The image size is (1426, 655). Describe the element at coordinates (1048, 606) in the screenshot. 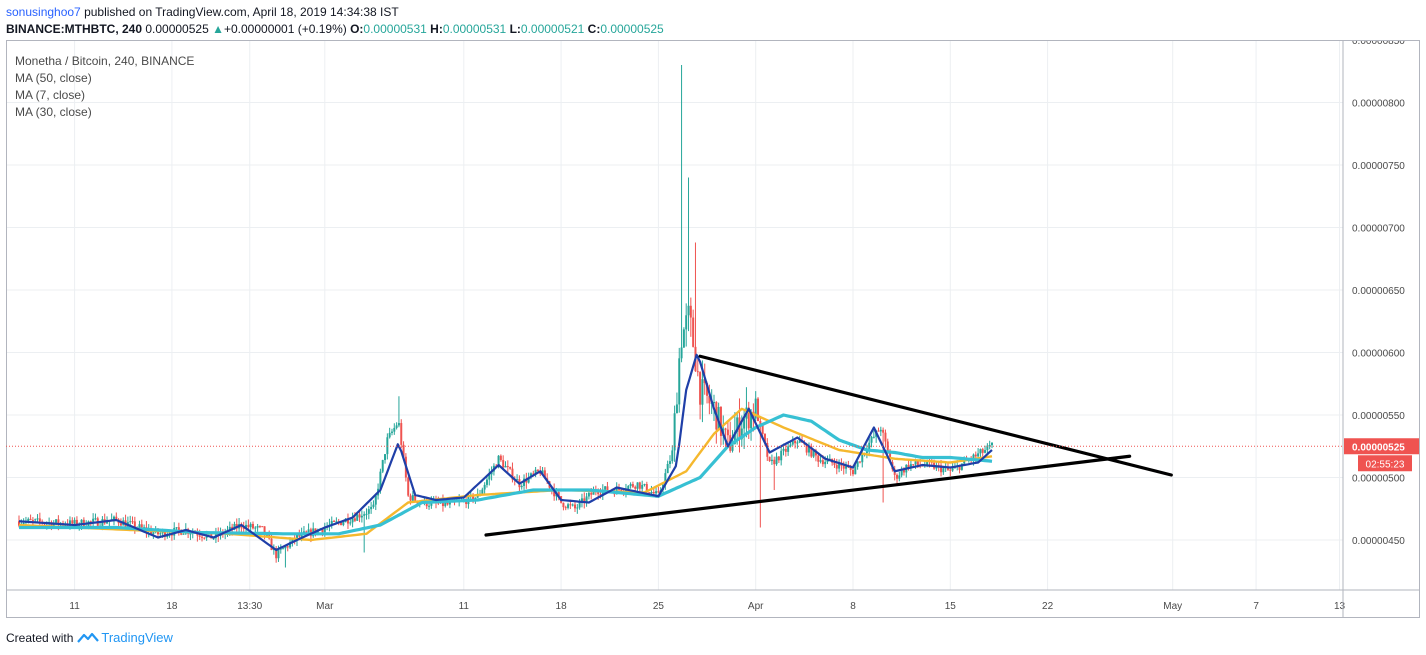

I see `x-tick-label: 22` at that location.